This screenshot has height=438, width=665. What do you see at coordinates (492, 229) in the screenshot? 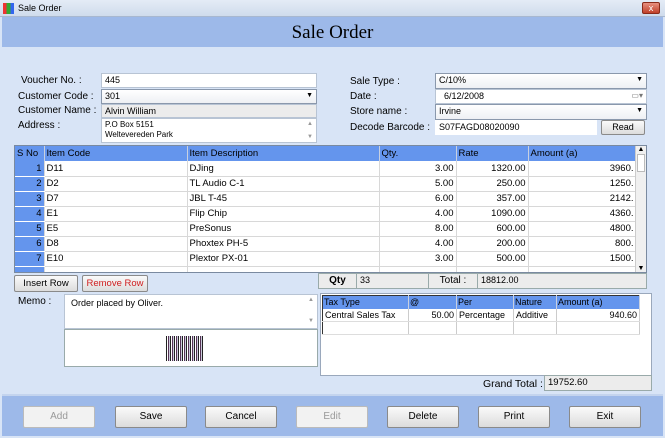
I see `grid-rate-cell: 600.00` at bounding box center [492, 229].